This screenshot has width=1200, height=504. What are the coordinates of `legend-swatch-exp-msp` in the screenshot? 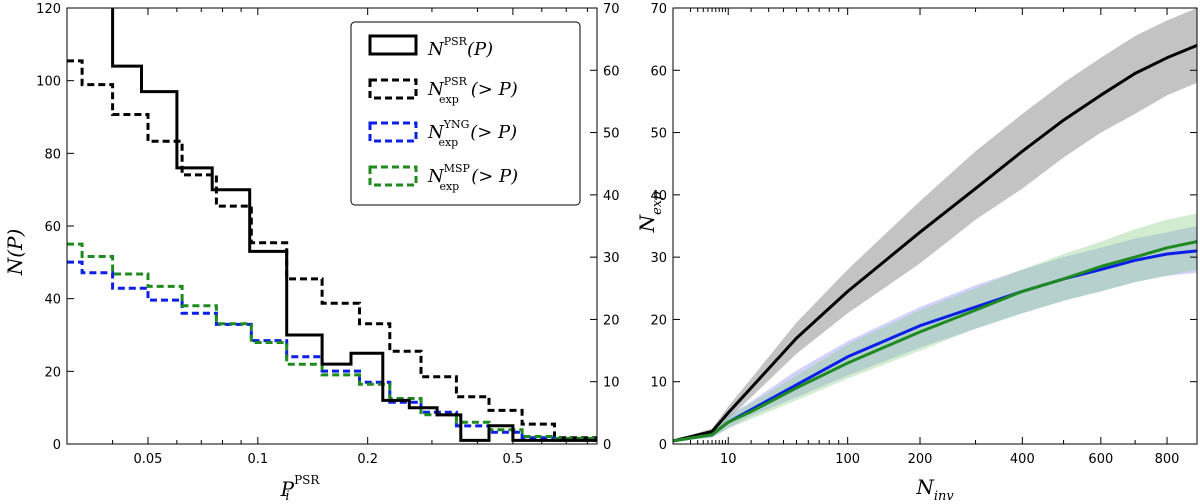 It's located at (393, 176).